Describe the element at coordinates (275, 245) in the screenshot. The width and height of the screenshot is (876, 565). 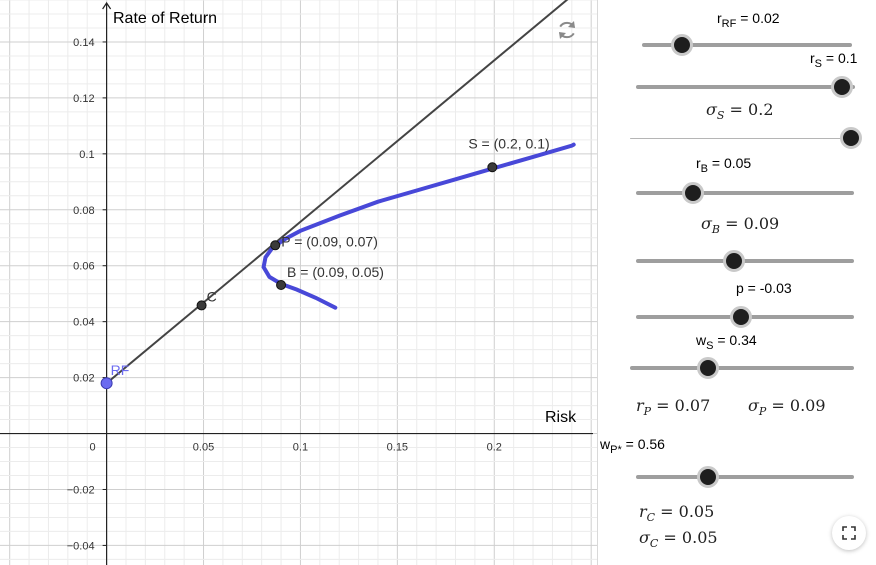
I see `point-P` at that location.